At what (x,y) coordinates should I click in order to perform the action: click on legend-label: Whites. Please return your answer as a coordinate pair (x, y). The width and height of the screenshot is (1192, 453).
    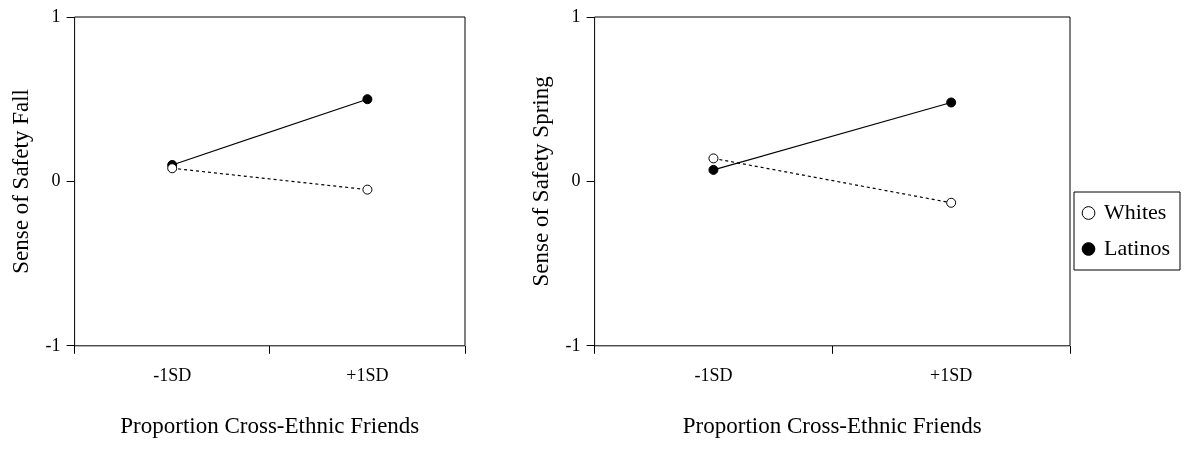
    Looking at the image, I should click on (1135, 211).